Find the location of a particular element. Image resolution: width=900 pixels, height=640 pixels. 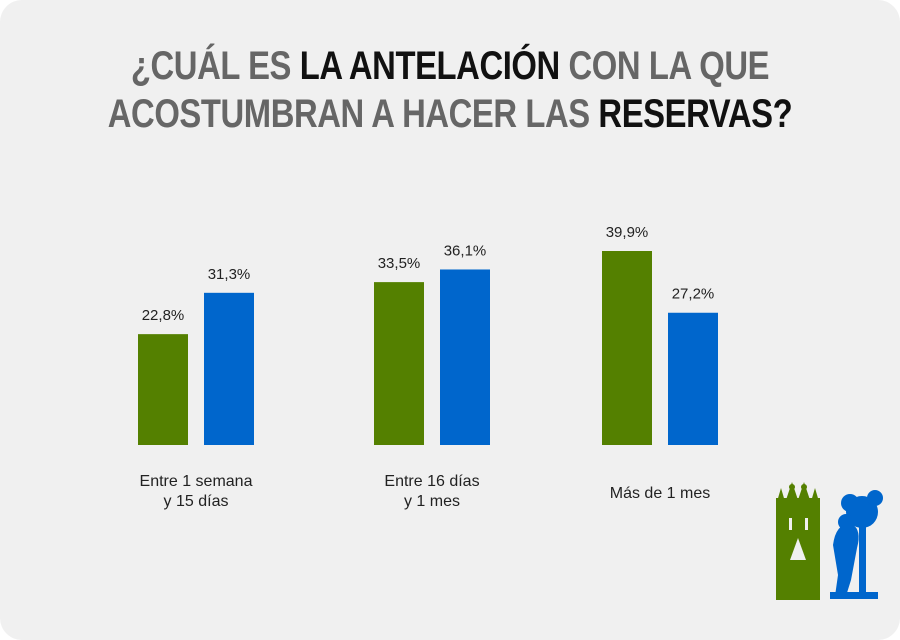

data-label-series-1-category-2: 33,5% is located at coordinates (399, 263).